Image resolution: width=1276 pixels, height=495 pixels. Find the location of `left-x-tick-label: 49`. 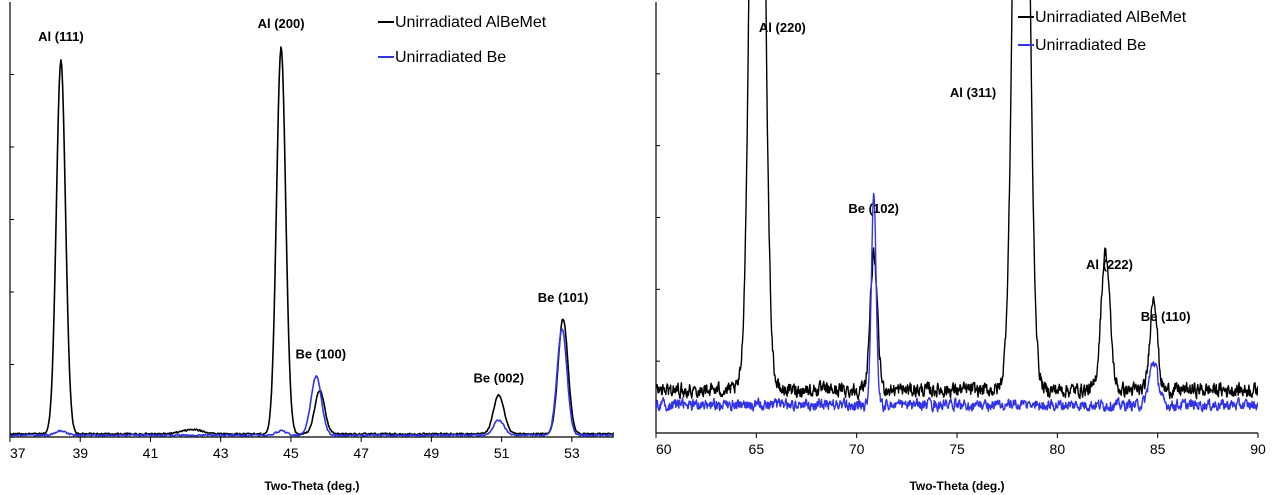

left-x-tick-label: 49 is located at coordinates (432, 453).